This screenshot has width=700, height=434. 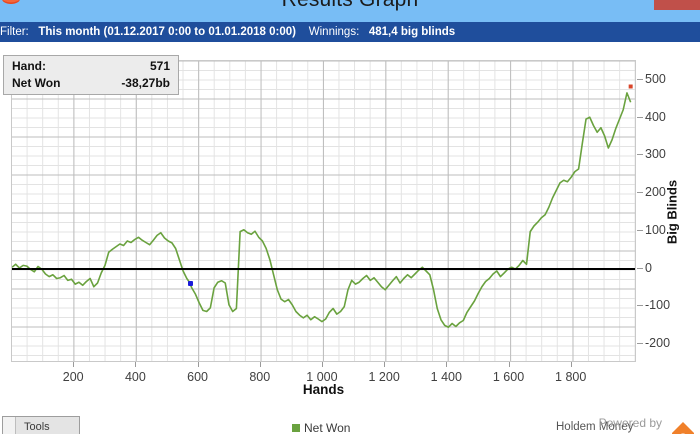 I want to click on highlighted-data-point, so click(x=190, y=284).